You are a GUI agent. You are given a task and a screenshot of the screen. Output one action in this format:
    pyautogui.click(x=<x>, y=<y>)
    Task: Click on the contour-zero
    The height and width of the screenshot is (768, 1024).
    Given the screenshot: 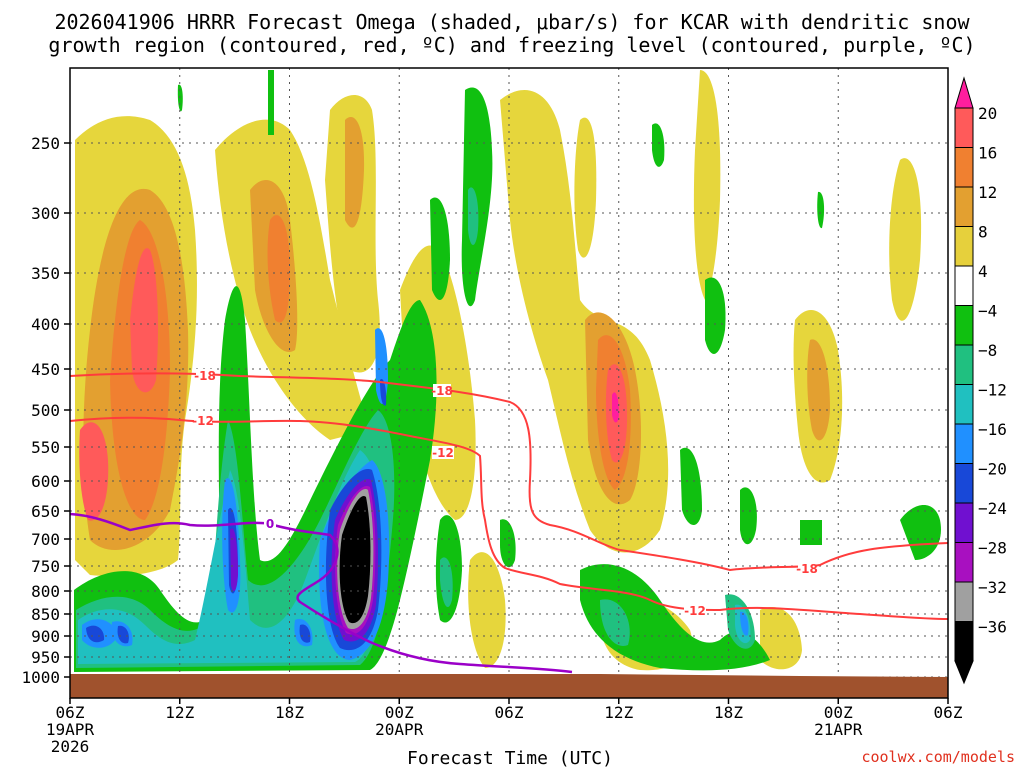 What is the action you would take?
    pyautogui.click(x=321, y=593)
    